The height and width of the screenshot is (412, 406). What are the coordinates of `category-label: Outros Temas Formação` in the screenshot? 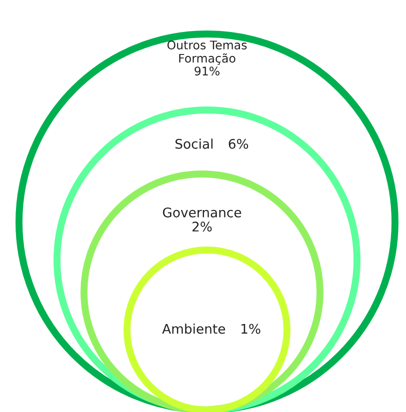 It's located at (207, 52).